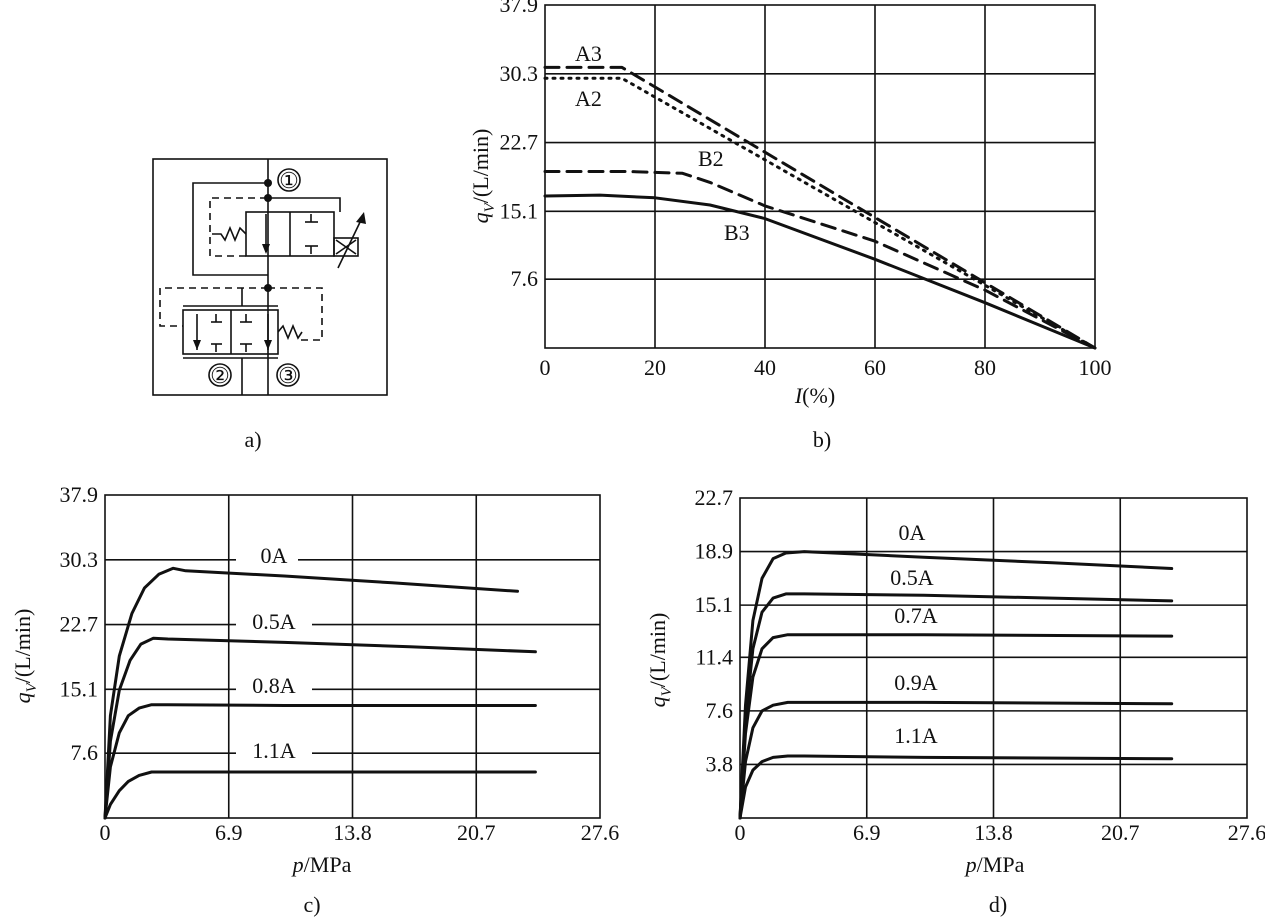 The width and height of the screenshot is (1265, 920). What do you see at coordinates (252, 439) in the screenshot?
I see `caption-a: a)` at bounding box center [252, 439].